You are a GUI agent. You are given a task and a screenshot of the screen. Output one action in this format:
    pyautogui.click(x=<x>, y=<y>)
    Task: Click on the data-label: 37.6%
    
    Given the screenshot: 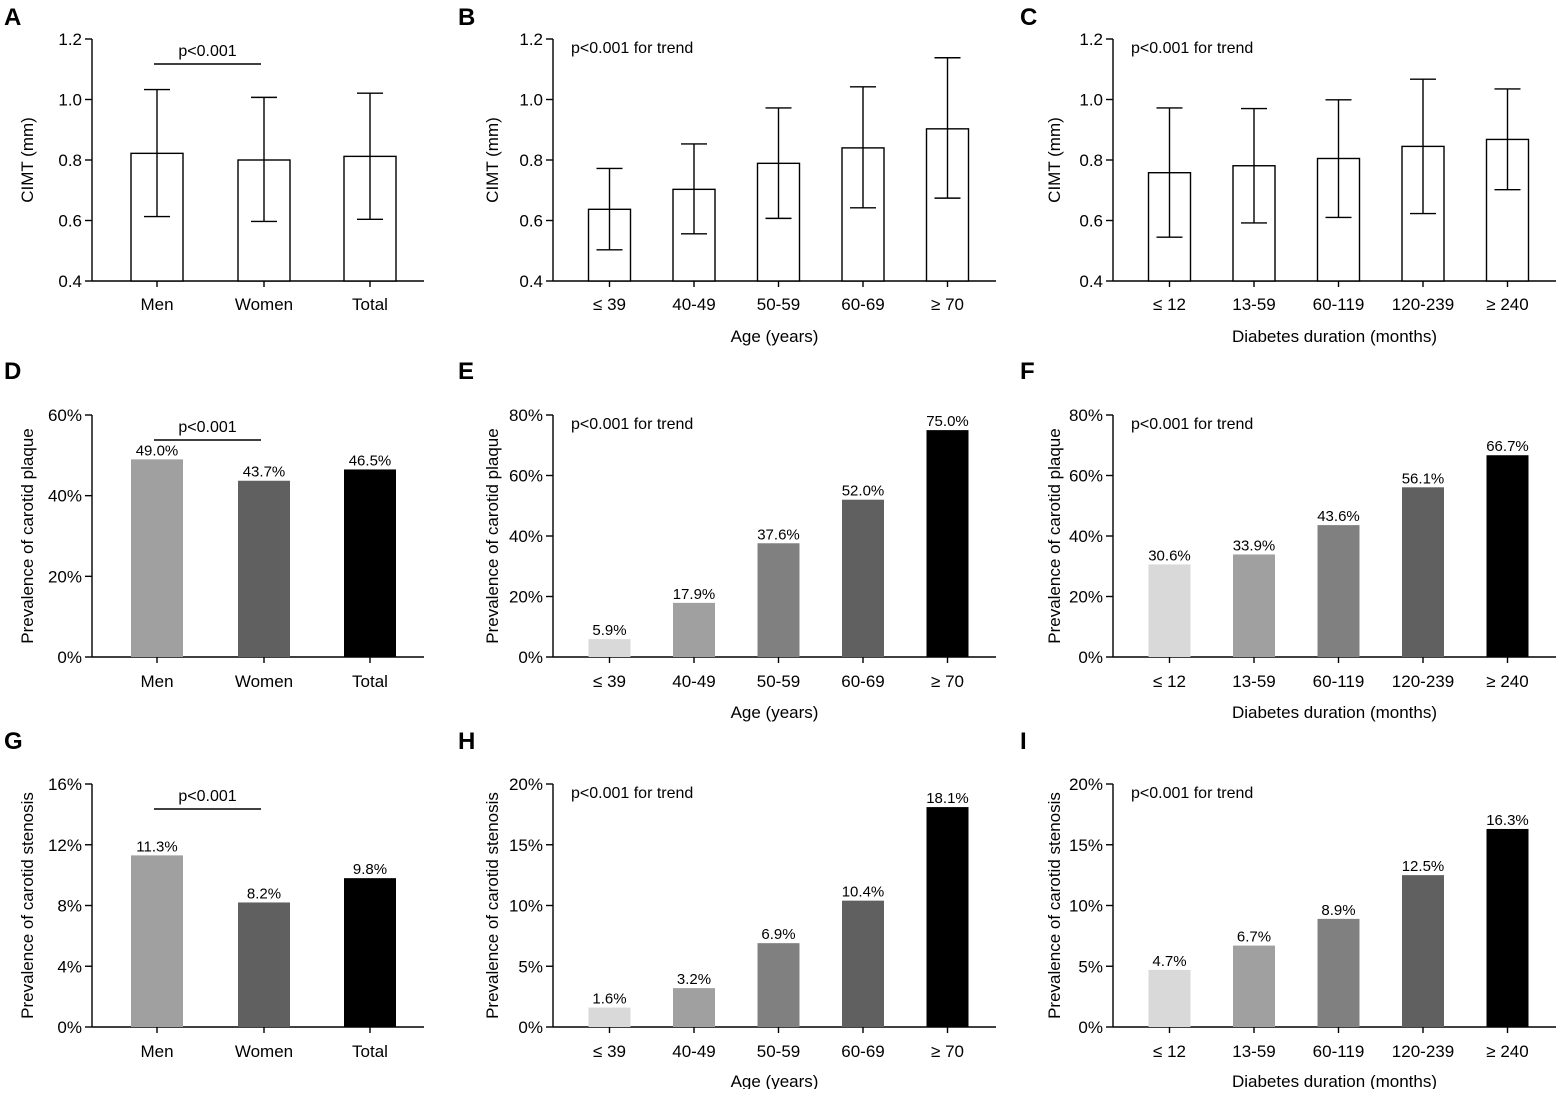 What is the action you would take?
    pyautogui.click(x=778, y=534)
    